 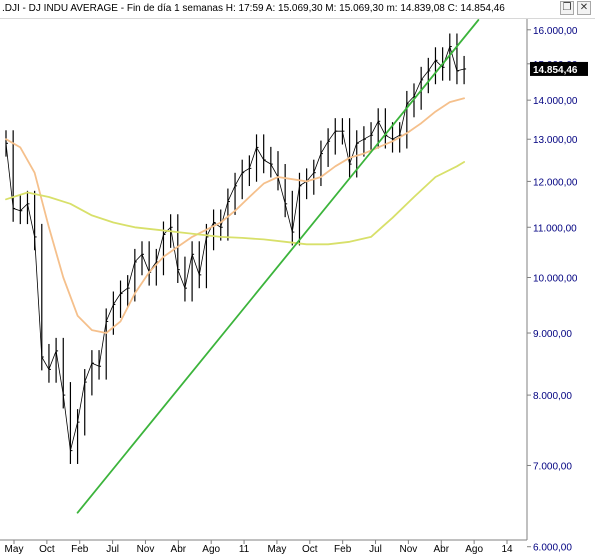 What do you see at coordinates (552, 396) in the screenshot?
I see `y-tick-label: 8.000,00` at bounding box center [552, 396].